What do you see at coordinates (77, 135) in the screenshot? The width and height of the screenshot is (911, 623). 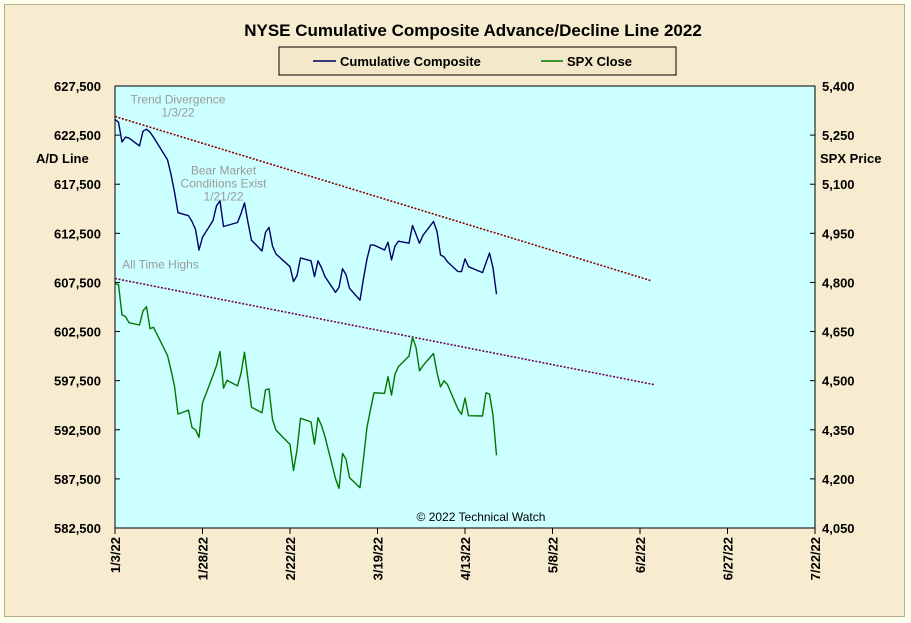 I see `left-tick-label: 622,500` at bounding box center [77, 135].